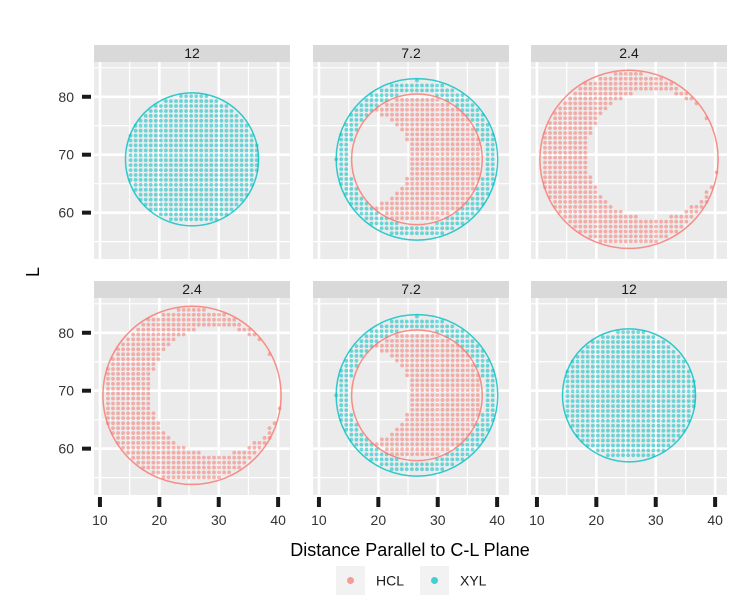 This screenshot has height=600, width=750. Describe the element at coordinates (629, 388) in the screenshot. I see `facet-panel: 12` at that location.